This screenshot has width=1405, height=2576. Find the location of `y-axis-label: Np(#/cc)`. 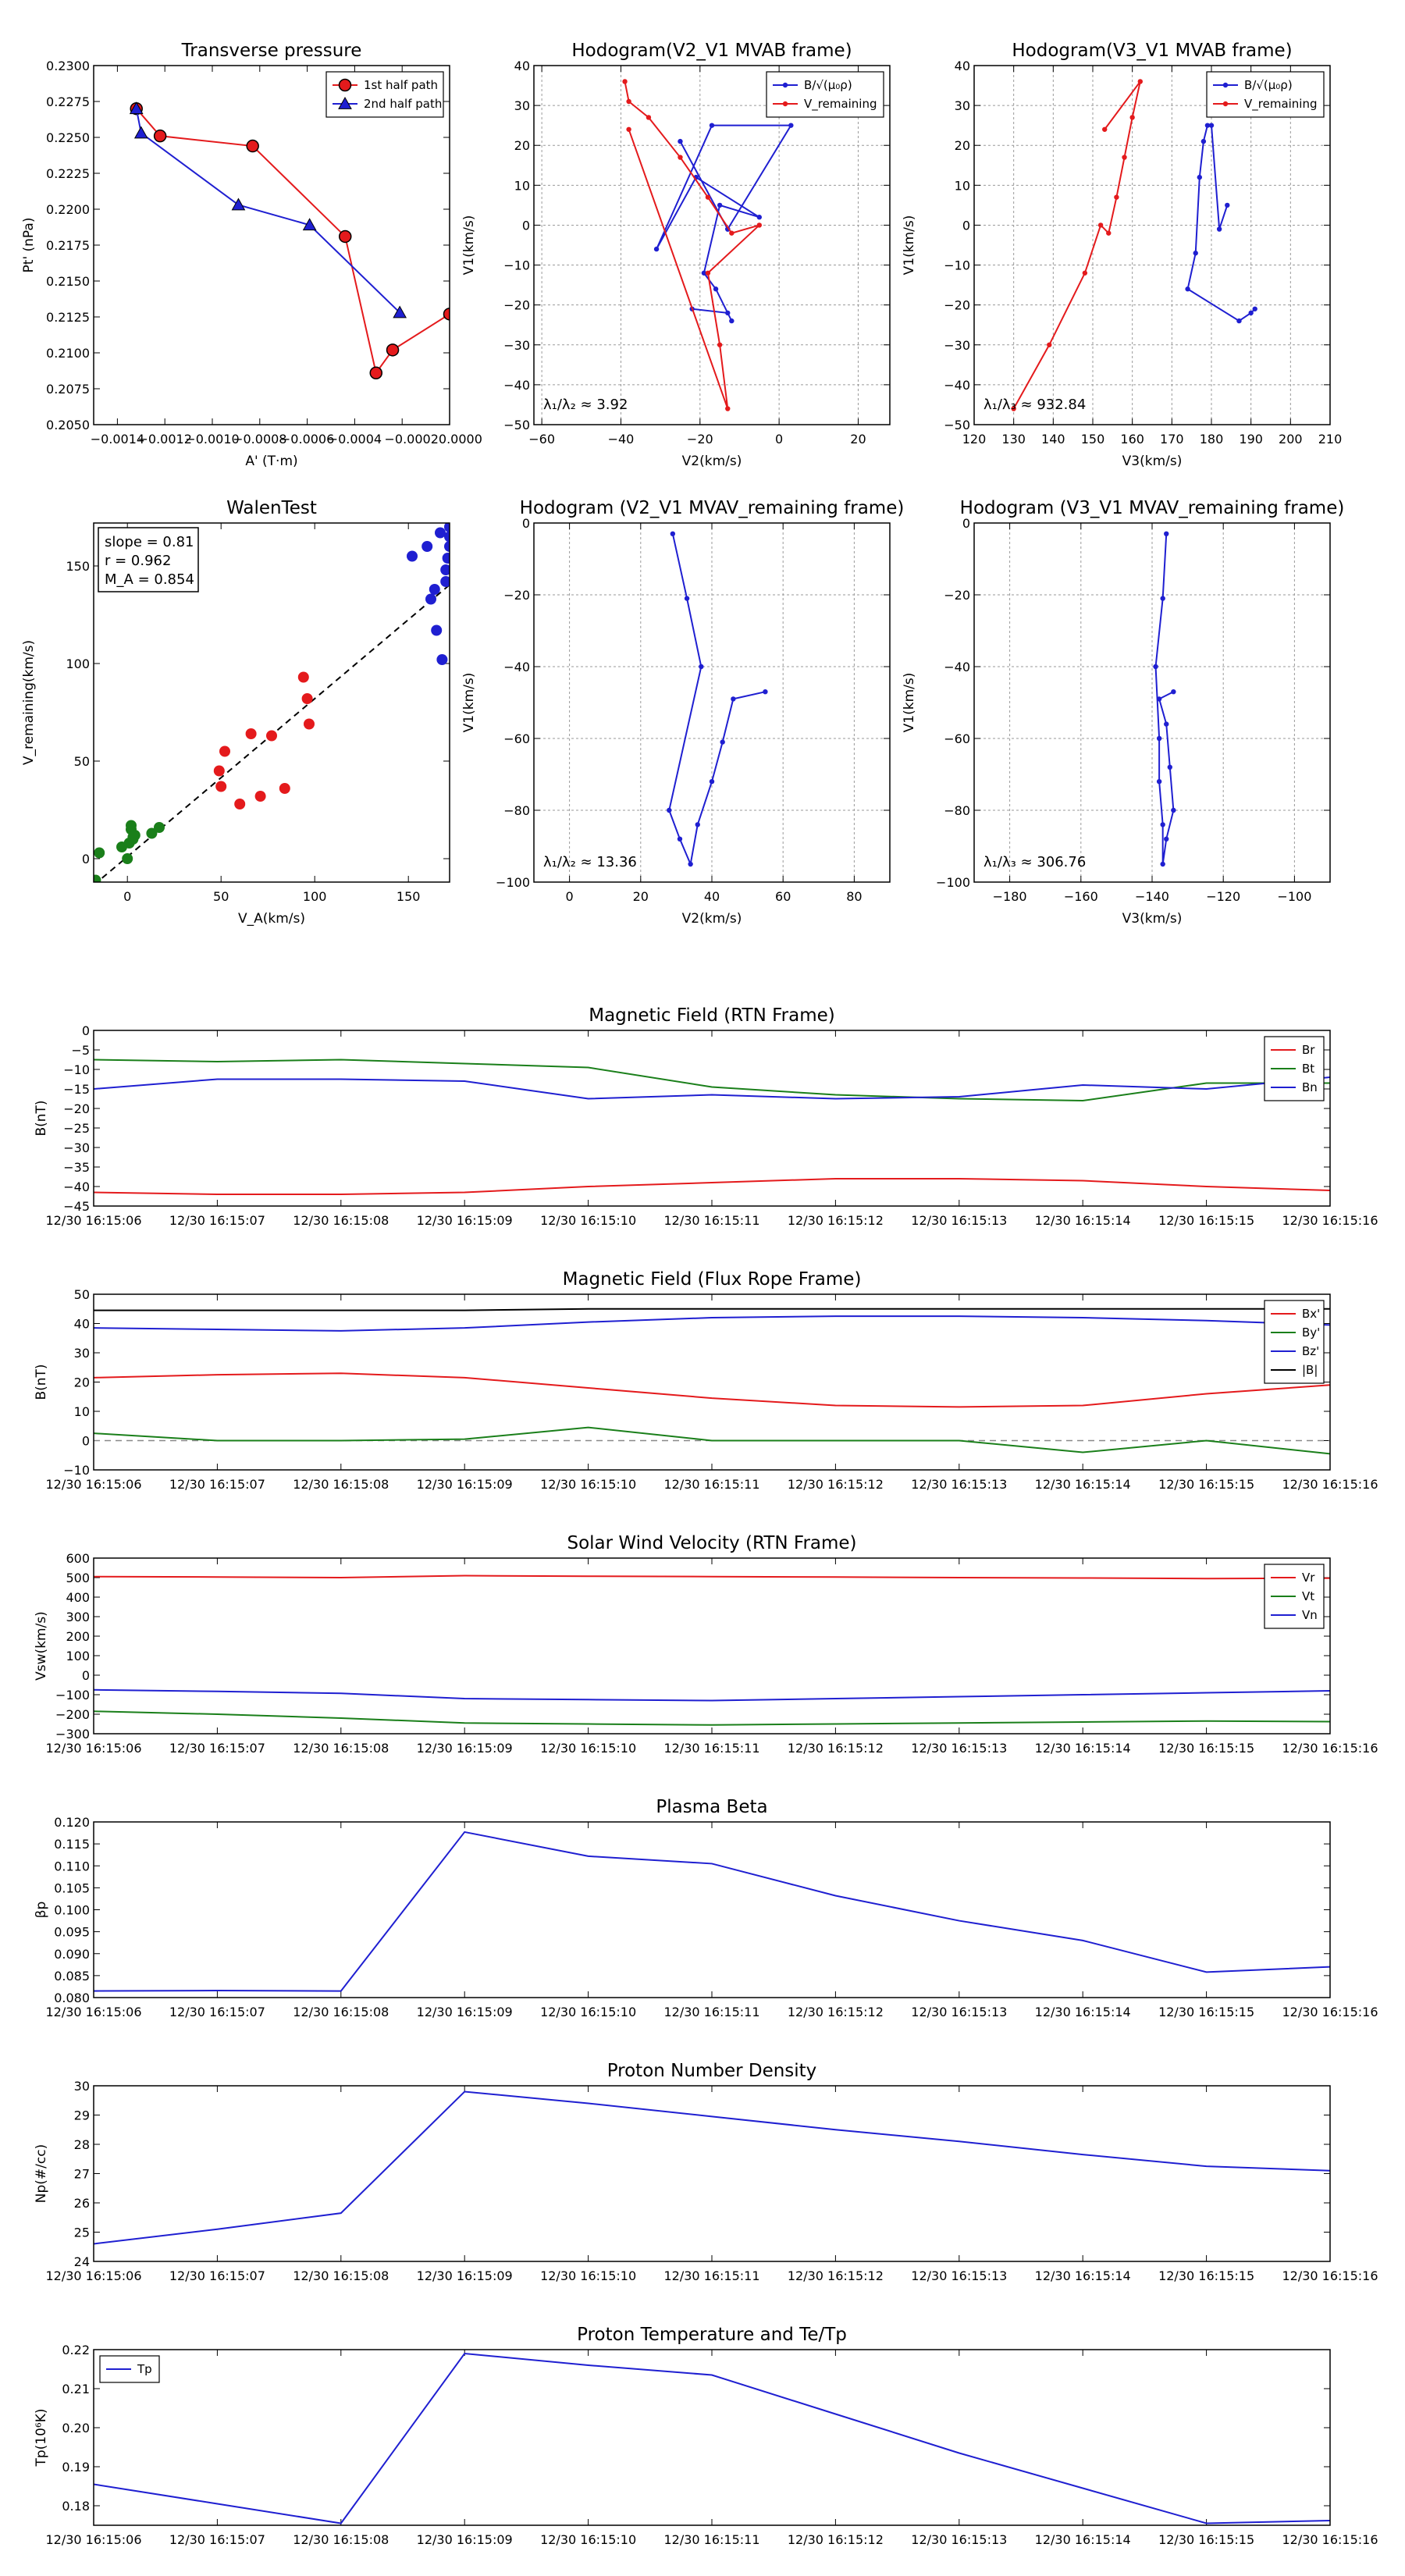

y-axis-label: Np(#/cc) is located at coordinates (41, 2173).